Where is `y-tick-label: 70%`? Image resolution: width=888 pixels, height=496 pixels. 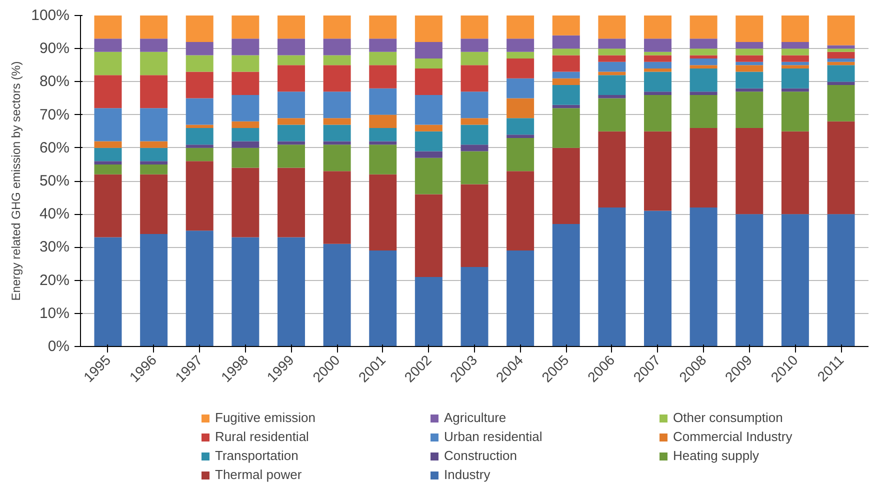 y-tick-label: 70% is located at coordinates (54, 115).